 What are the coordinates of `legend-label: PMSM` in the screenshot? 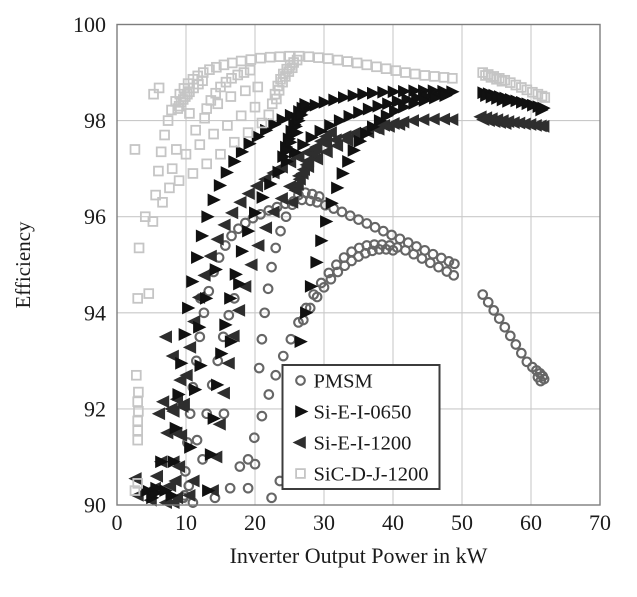 It's located at (343, 382).